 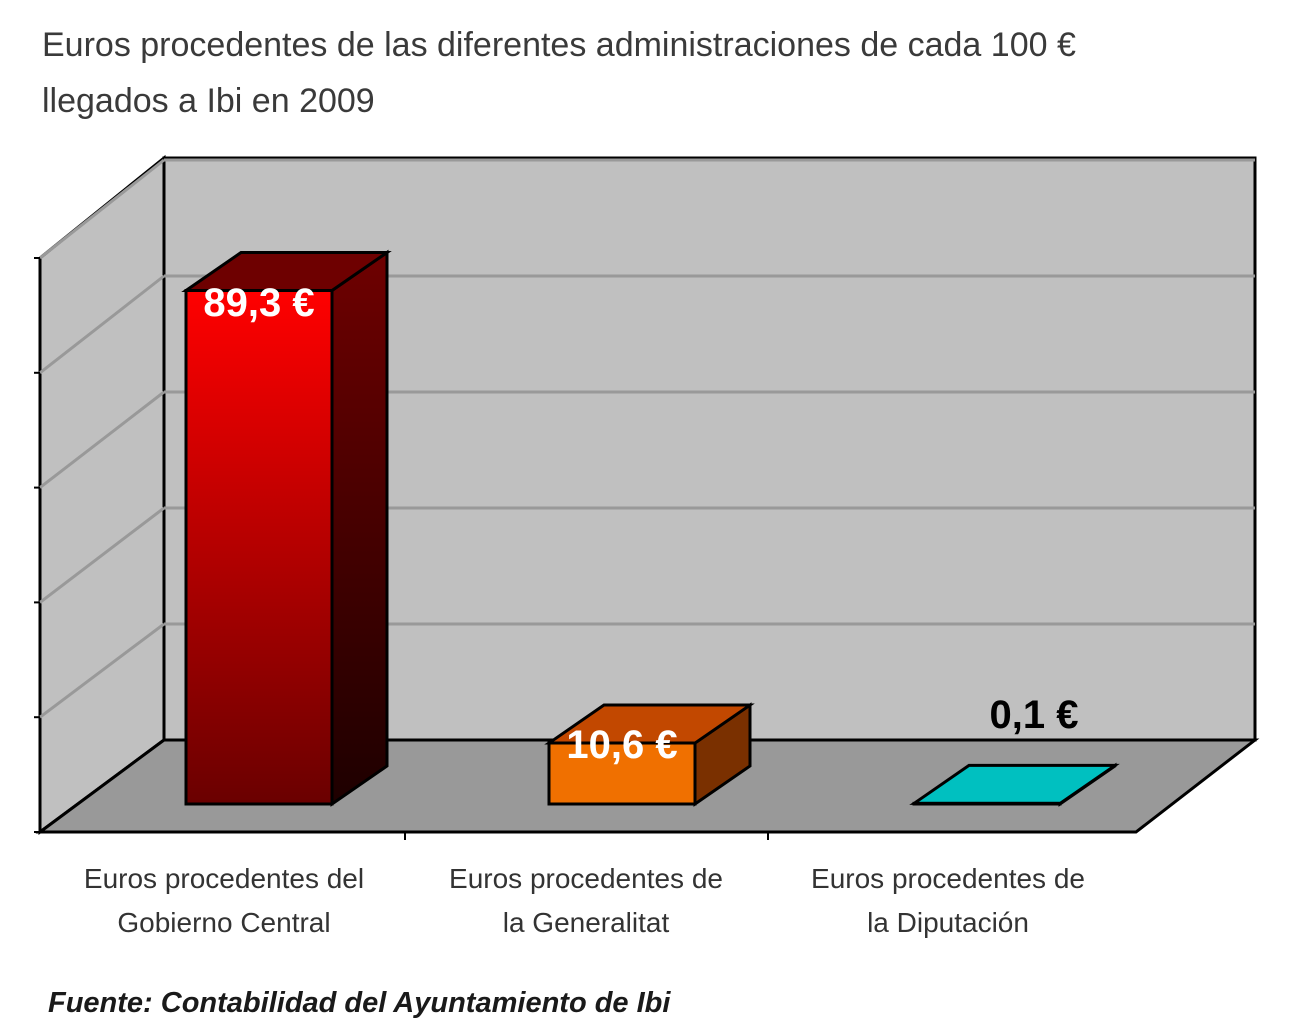 I want to click on y-axis-ticks, so click(x=37, y=545).